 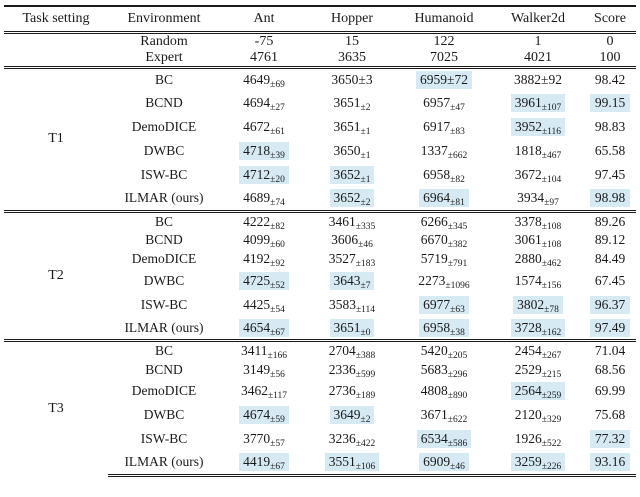 What do you see at coordinates (434, 369) in the screenshot?
I see `value-mean: 5683` at bounding box center [434, 369].